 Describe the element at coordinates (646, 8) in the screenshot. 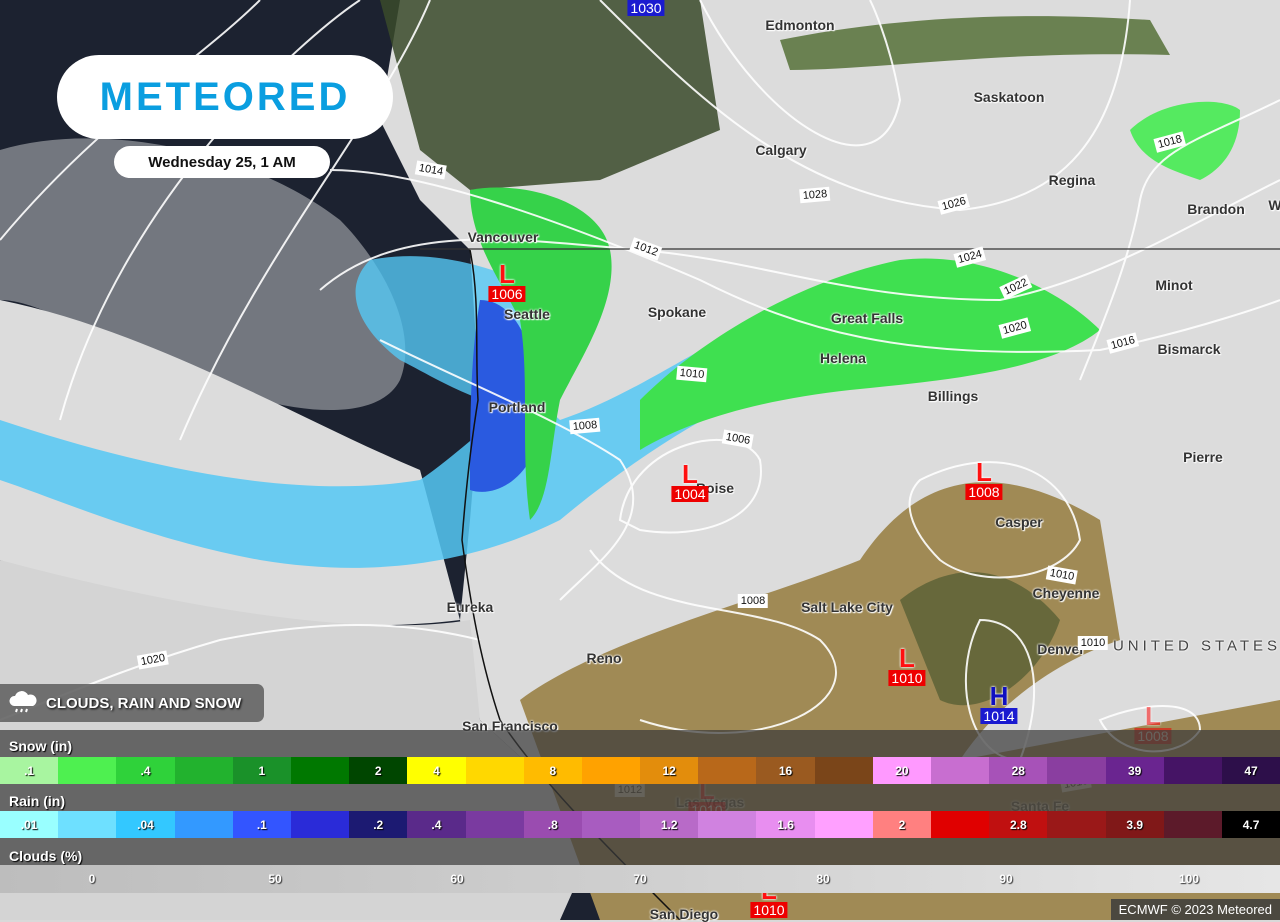

I see `pressure-value: 1030` at that location.